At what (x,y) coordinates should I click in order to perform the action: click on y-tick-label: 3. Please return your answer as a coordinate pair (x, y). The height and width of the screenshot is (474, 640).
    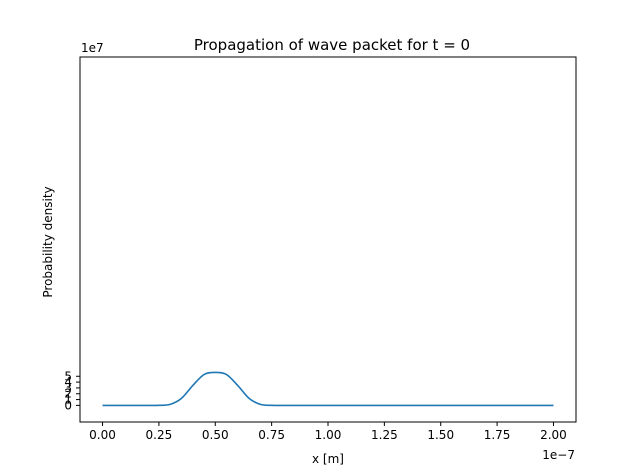
    Looking at the image, I should click on (68, 388).